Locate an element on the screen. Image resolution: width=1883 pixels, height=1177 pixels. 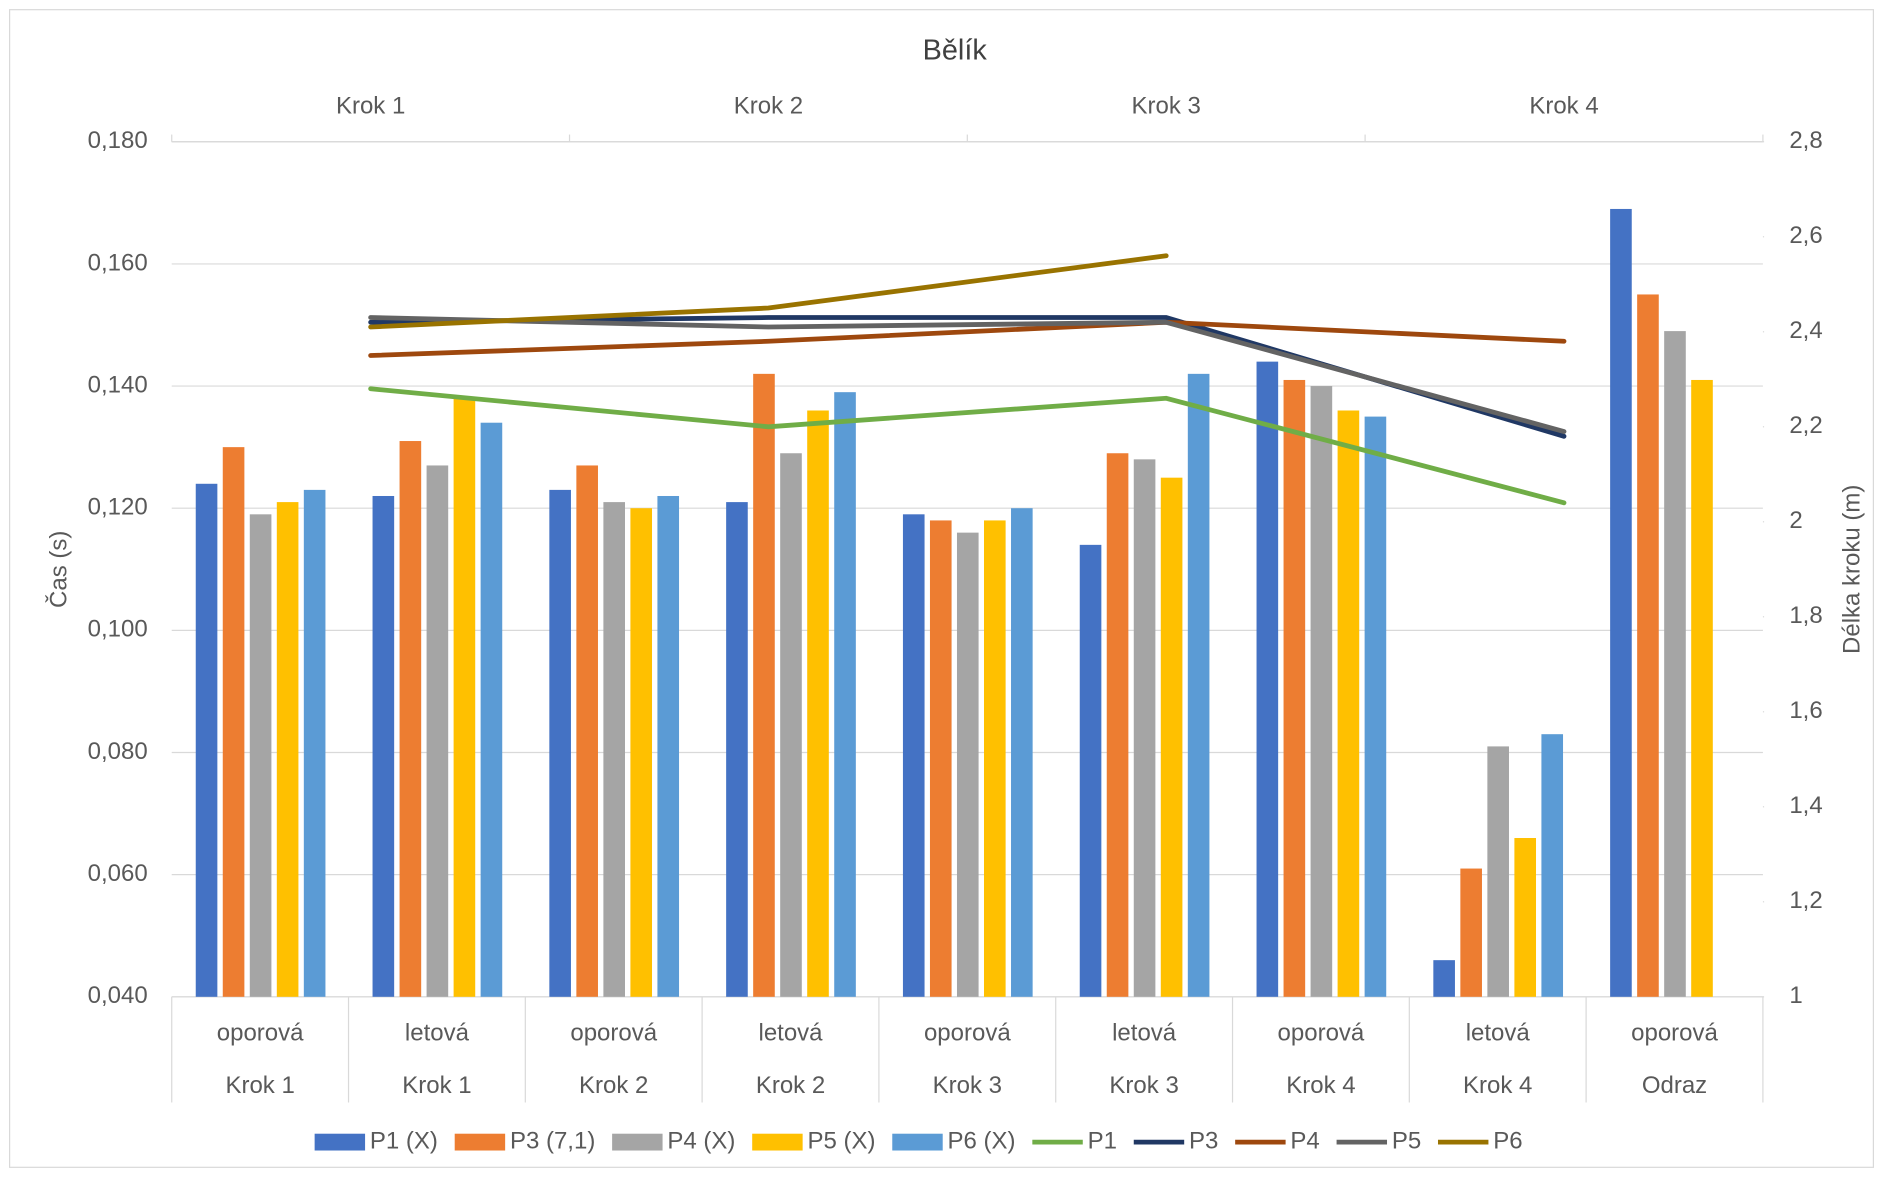
legend-label: P5 (X) is located at coordinates (841, 1140).